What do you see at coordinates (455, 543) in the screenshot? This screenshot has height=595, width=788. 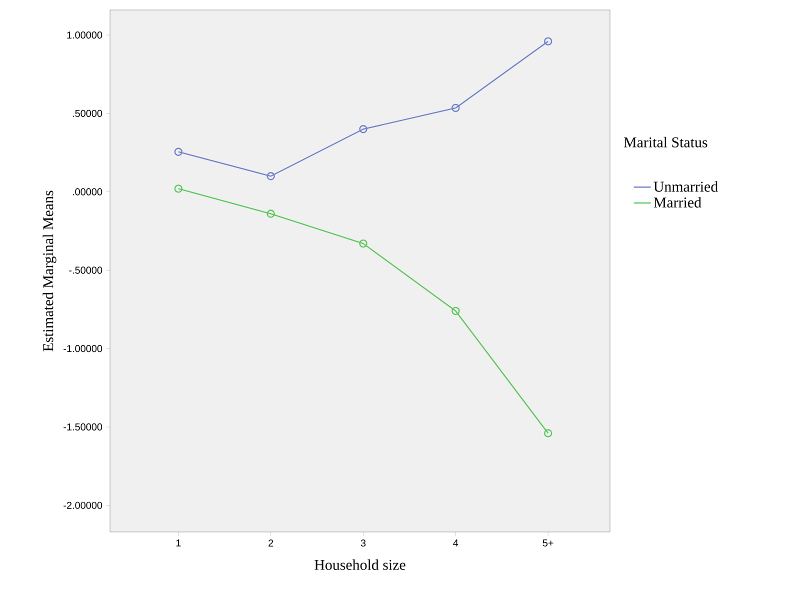 I see `x-tick-label: 4` at bounding box center [455, 543].